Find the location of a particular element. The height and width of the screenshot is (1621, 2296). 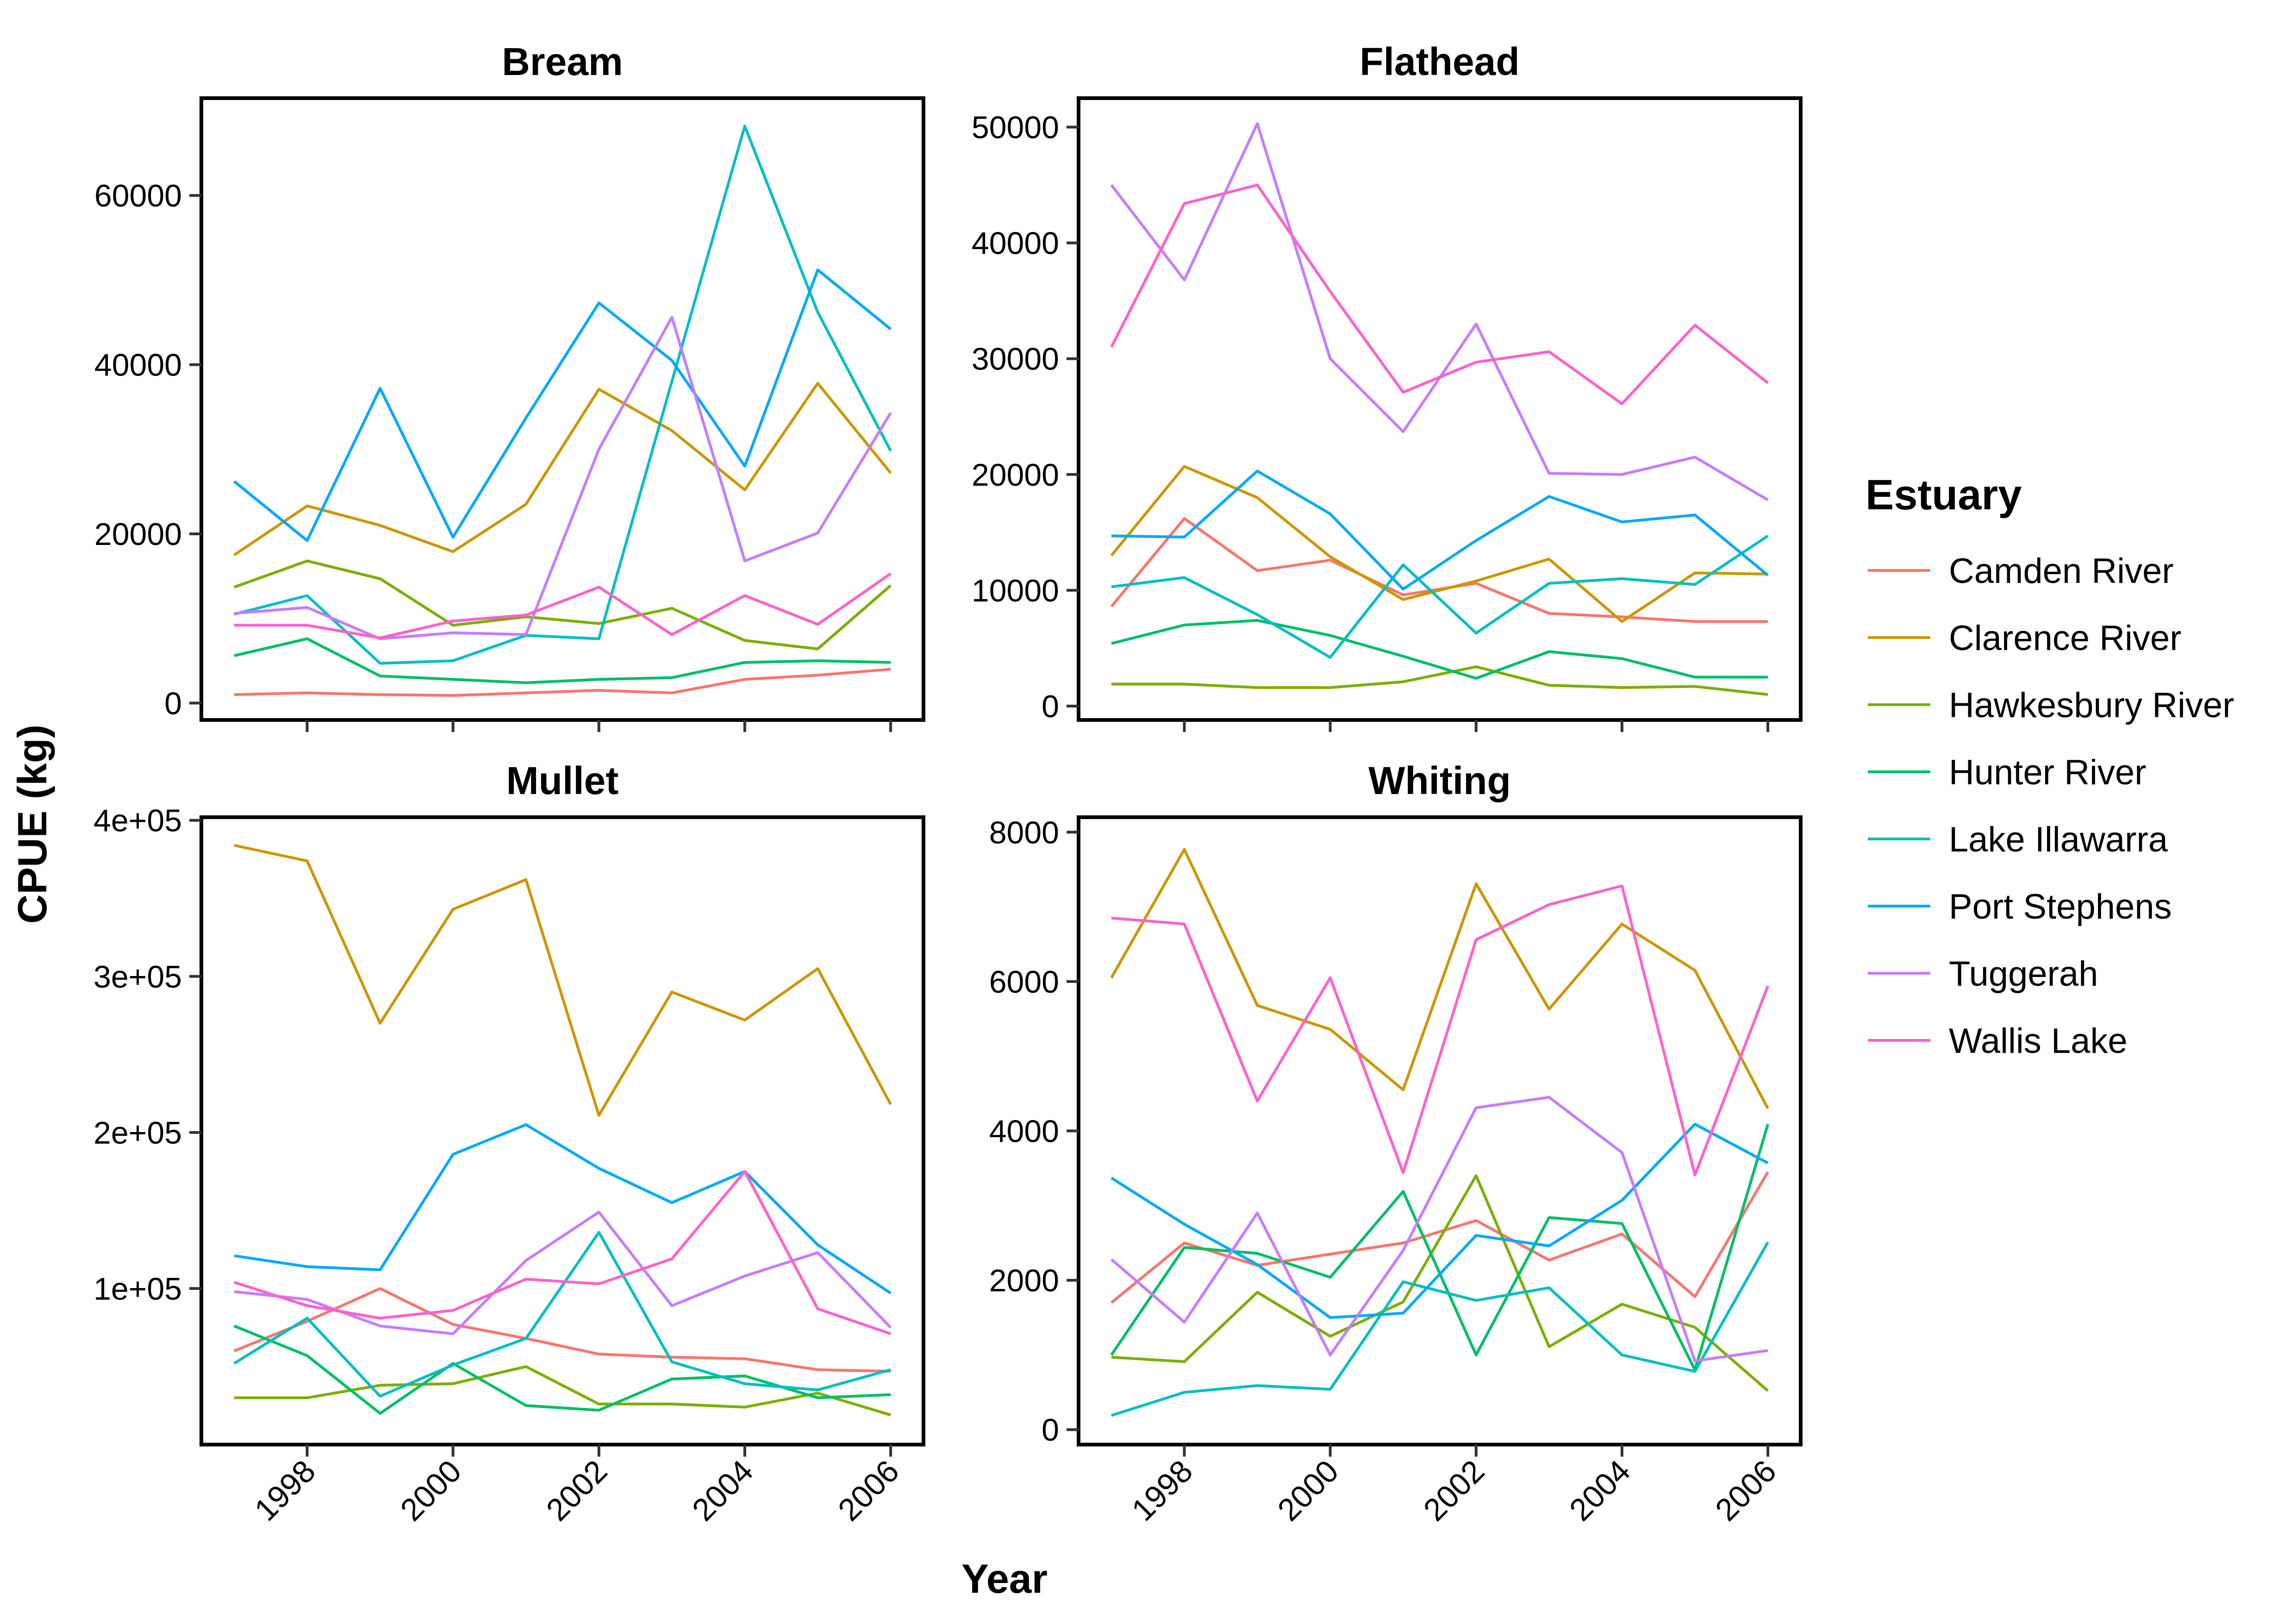

legend-item-port-stephens: Port Stephens is located at coordinates (2020, 906).